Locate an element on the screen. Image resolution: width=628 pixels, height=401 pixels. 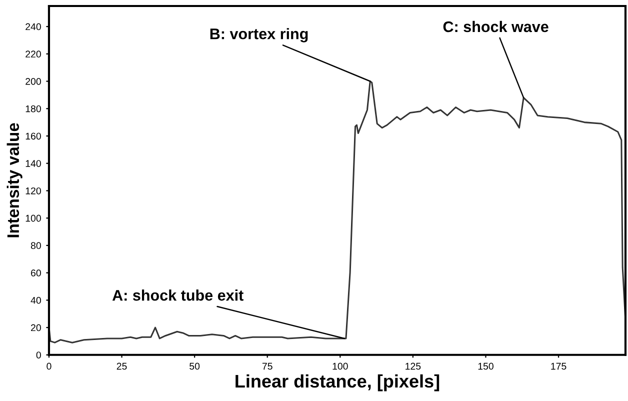
x-tick-label: 75 is located at coordinates (267, 366).